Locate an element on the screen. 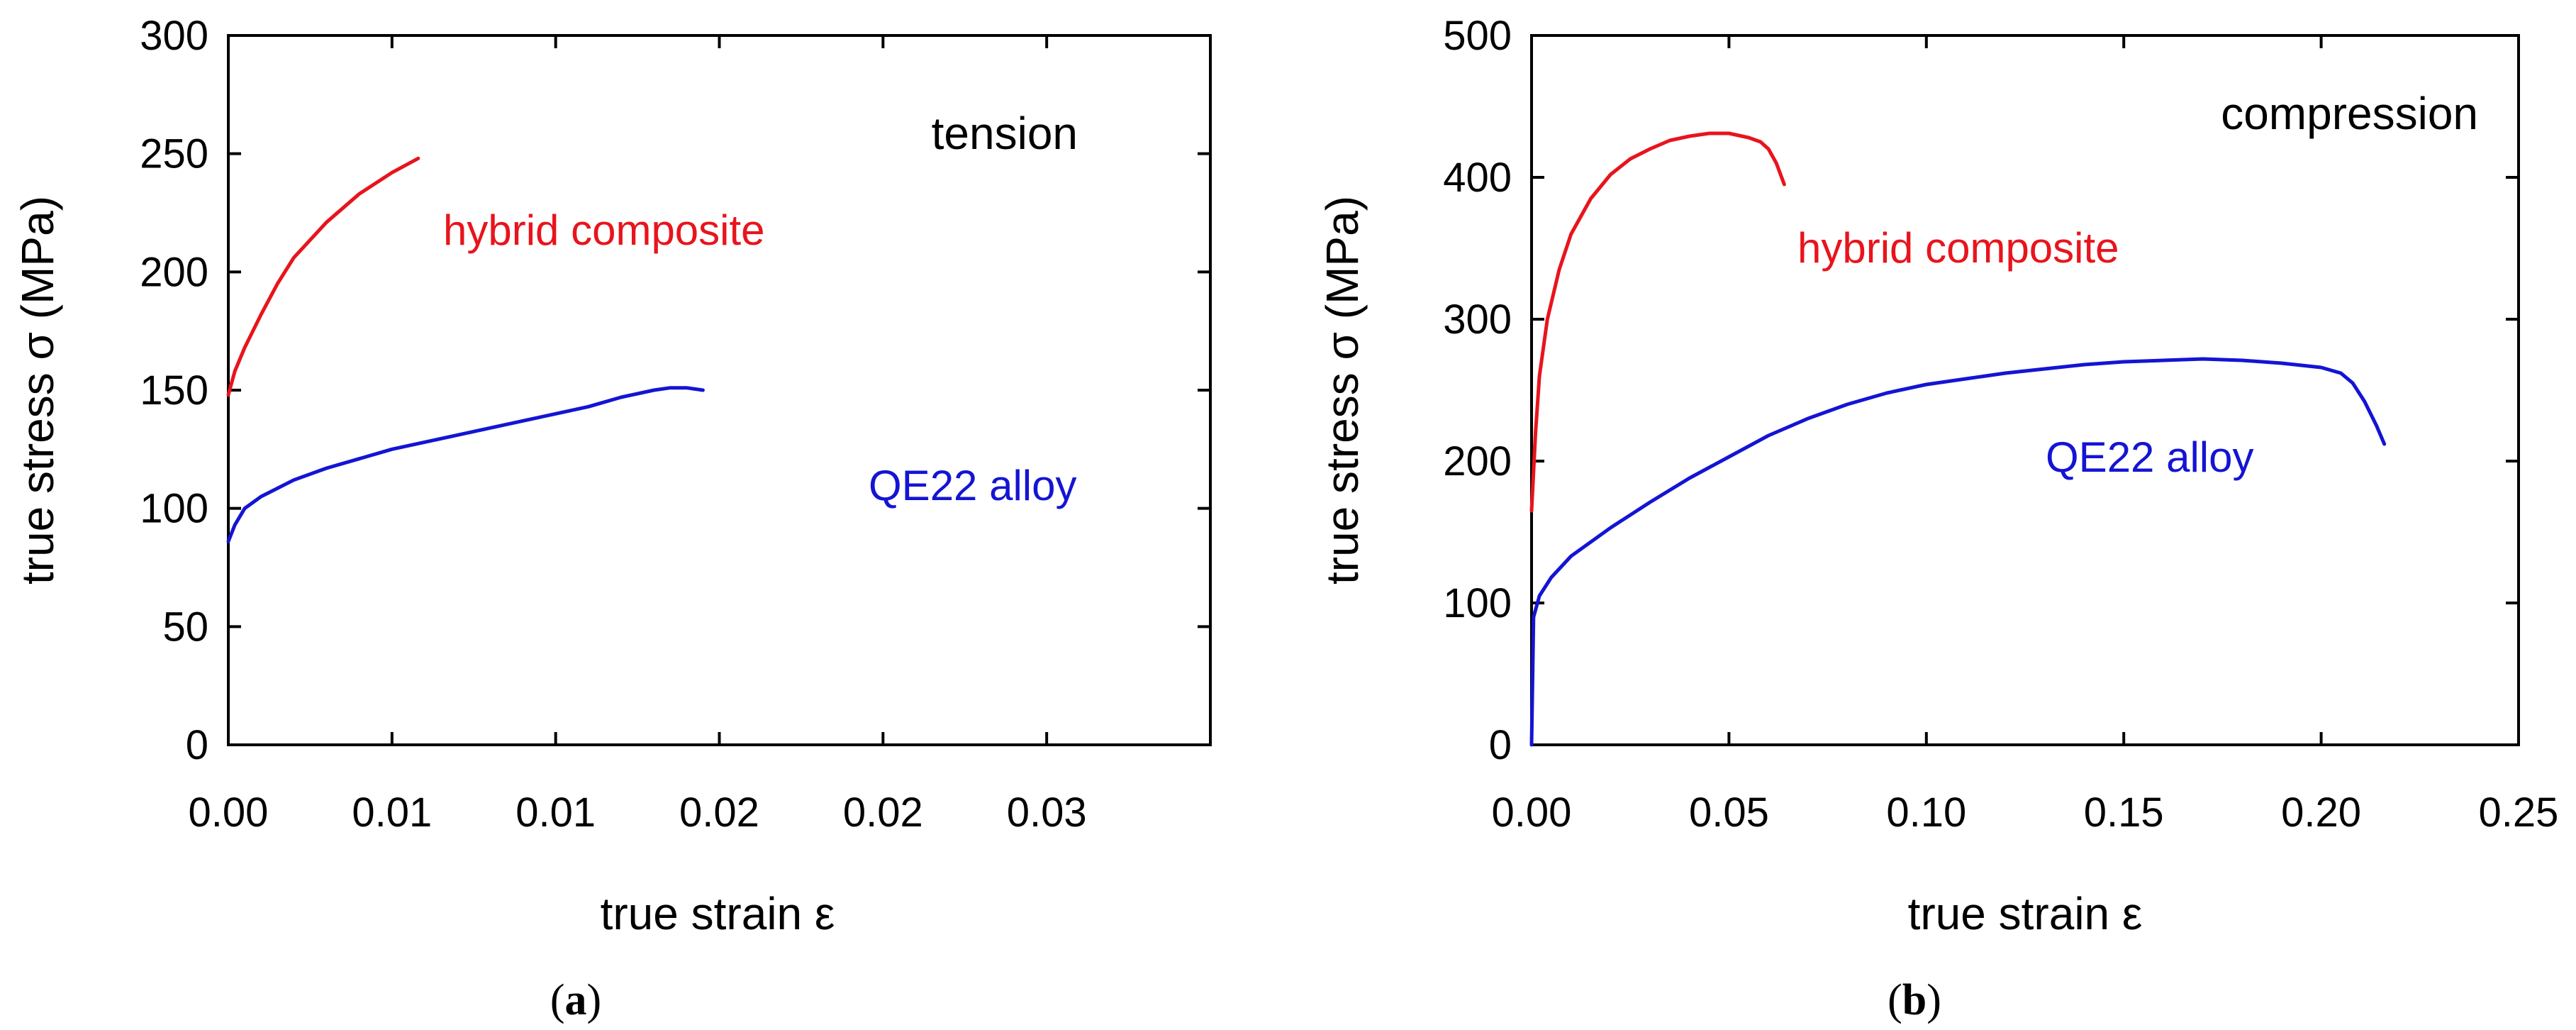 The height and width of the screenshot is (1030, 2576). panel-a-hybrid-composite-label: hybrid composite is located at coordinates (604, 230).